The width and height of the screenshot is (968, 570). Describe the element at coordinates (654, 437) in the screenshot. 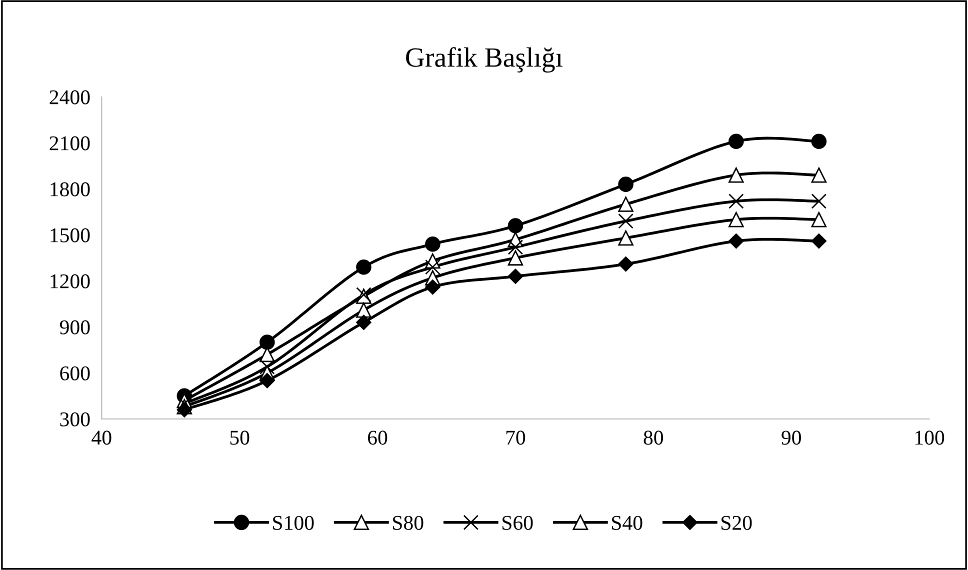

I see `x-tick-label: 80` at that location.